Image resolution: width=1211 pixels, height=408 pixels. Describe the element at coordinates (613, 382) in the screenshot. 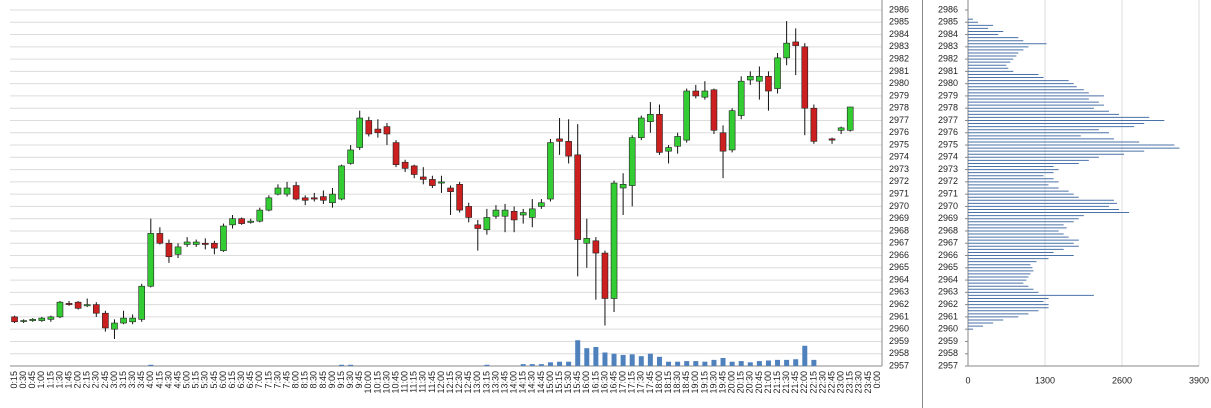

I see `x-tick-label: 16:45` at that location.